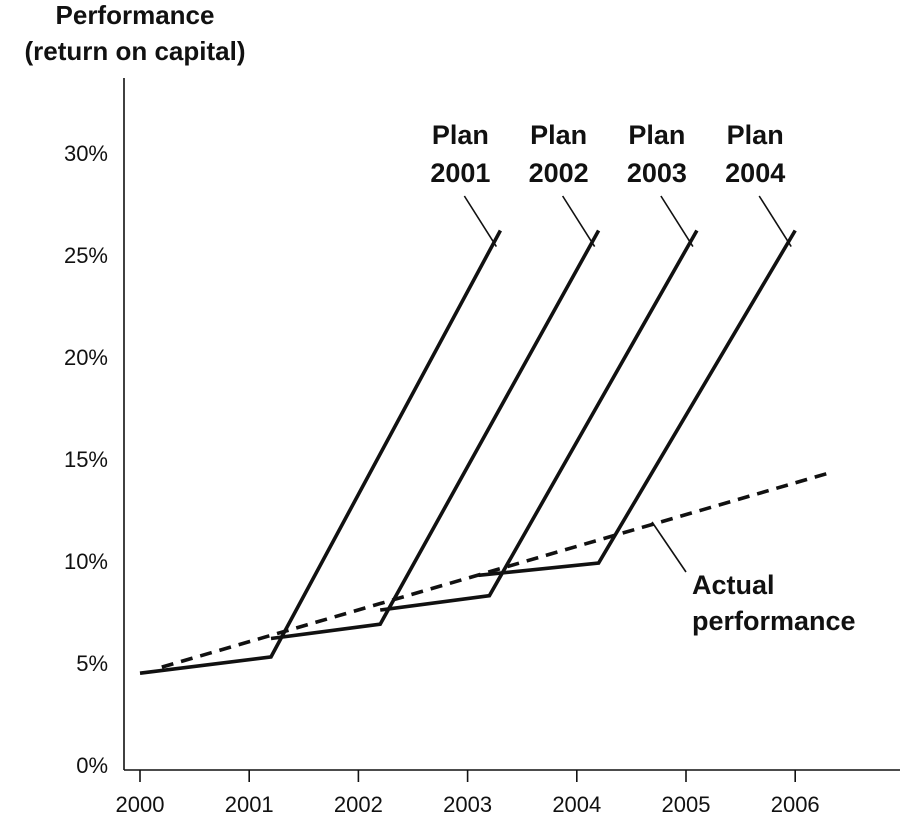 Image resolution: width=900 pixels, height=816 pixels. Describe the element at coordinates (86, 357) in the screenshot. I see `y-tick-label: 20%` at that location.